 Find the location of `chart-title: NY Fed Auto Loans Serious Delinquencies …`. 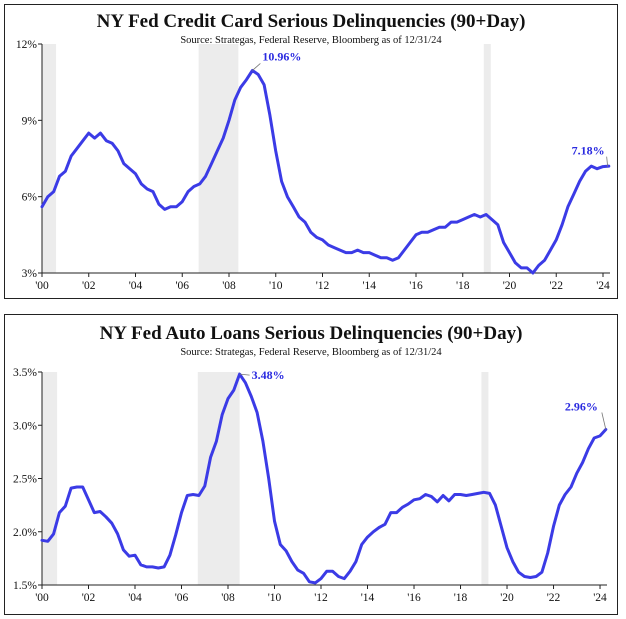

chart-title: NY Fed Auto Loans Serious Delinquencies … is located at coordinates (311, 333).